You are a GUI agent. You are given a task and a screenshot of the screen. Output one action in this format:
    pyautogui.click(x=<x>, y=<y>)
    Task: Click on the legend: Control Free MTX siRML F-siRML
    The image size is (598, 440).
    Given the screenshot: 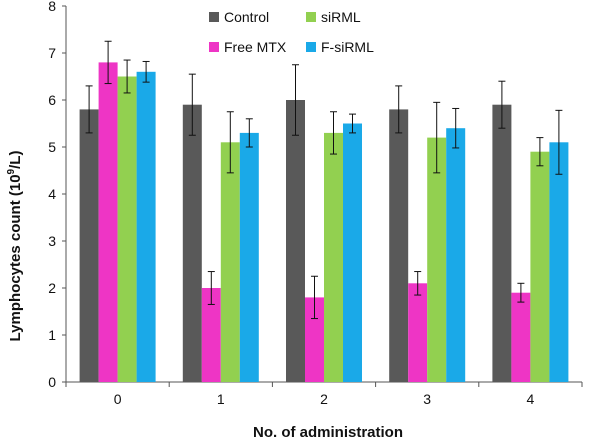 What is the action you would take?
    pyautogui.click(x=291, y=32)
    